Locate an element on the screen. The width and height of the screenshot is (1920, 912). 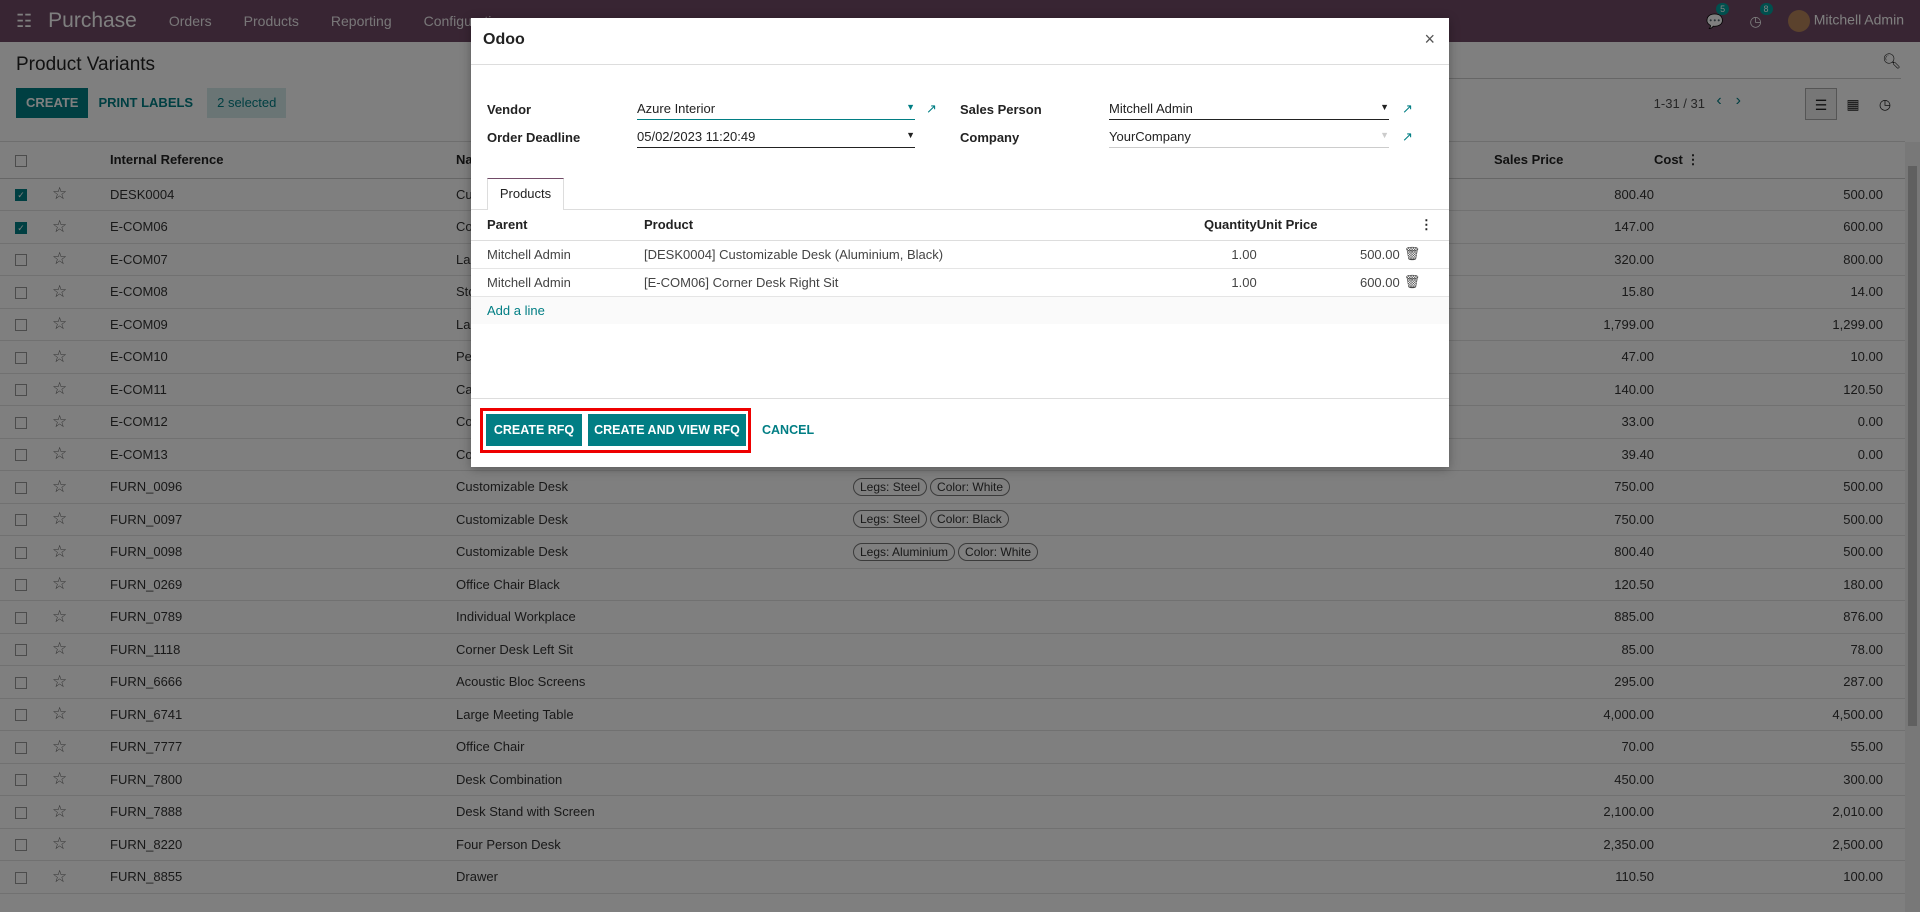
company-value: YourCompany is located at coordinates (1150, 136).